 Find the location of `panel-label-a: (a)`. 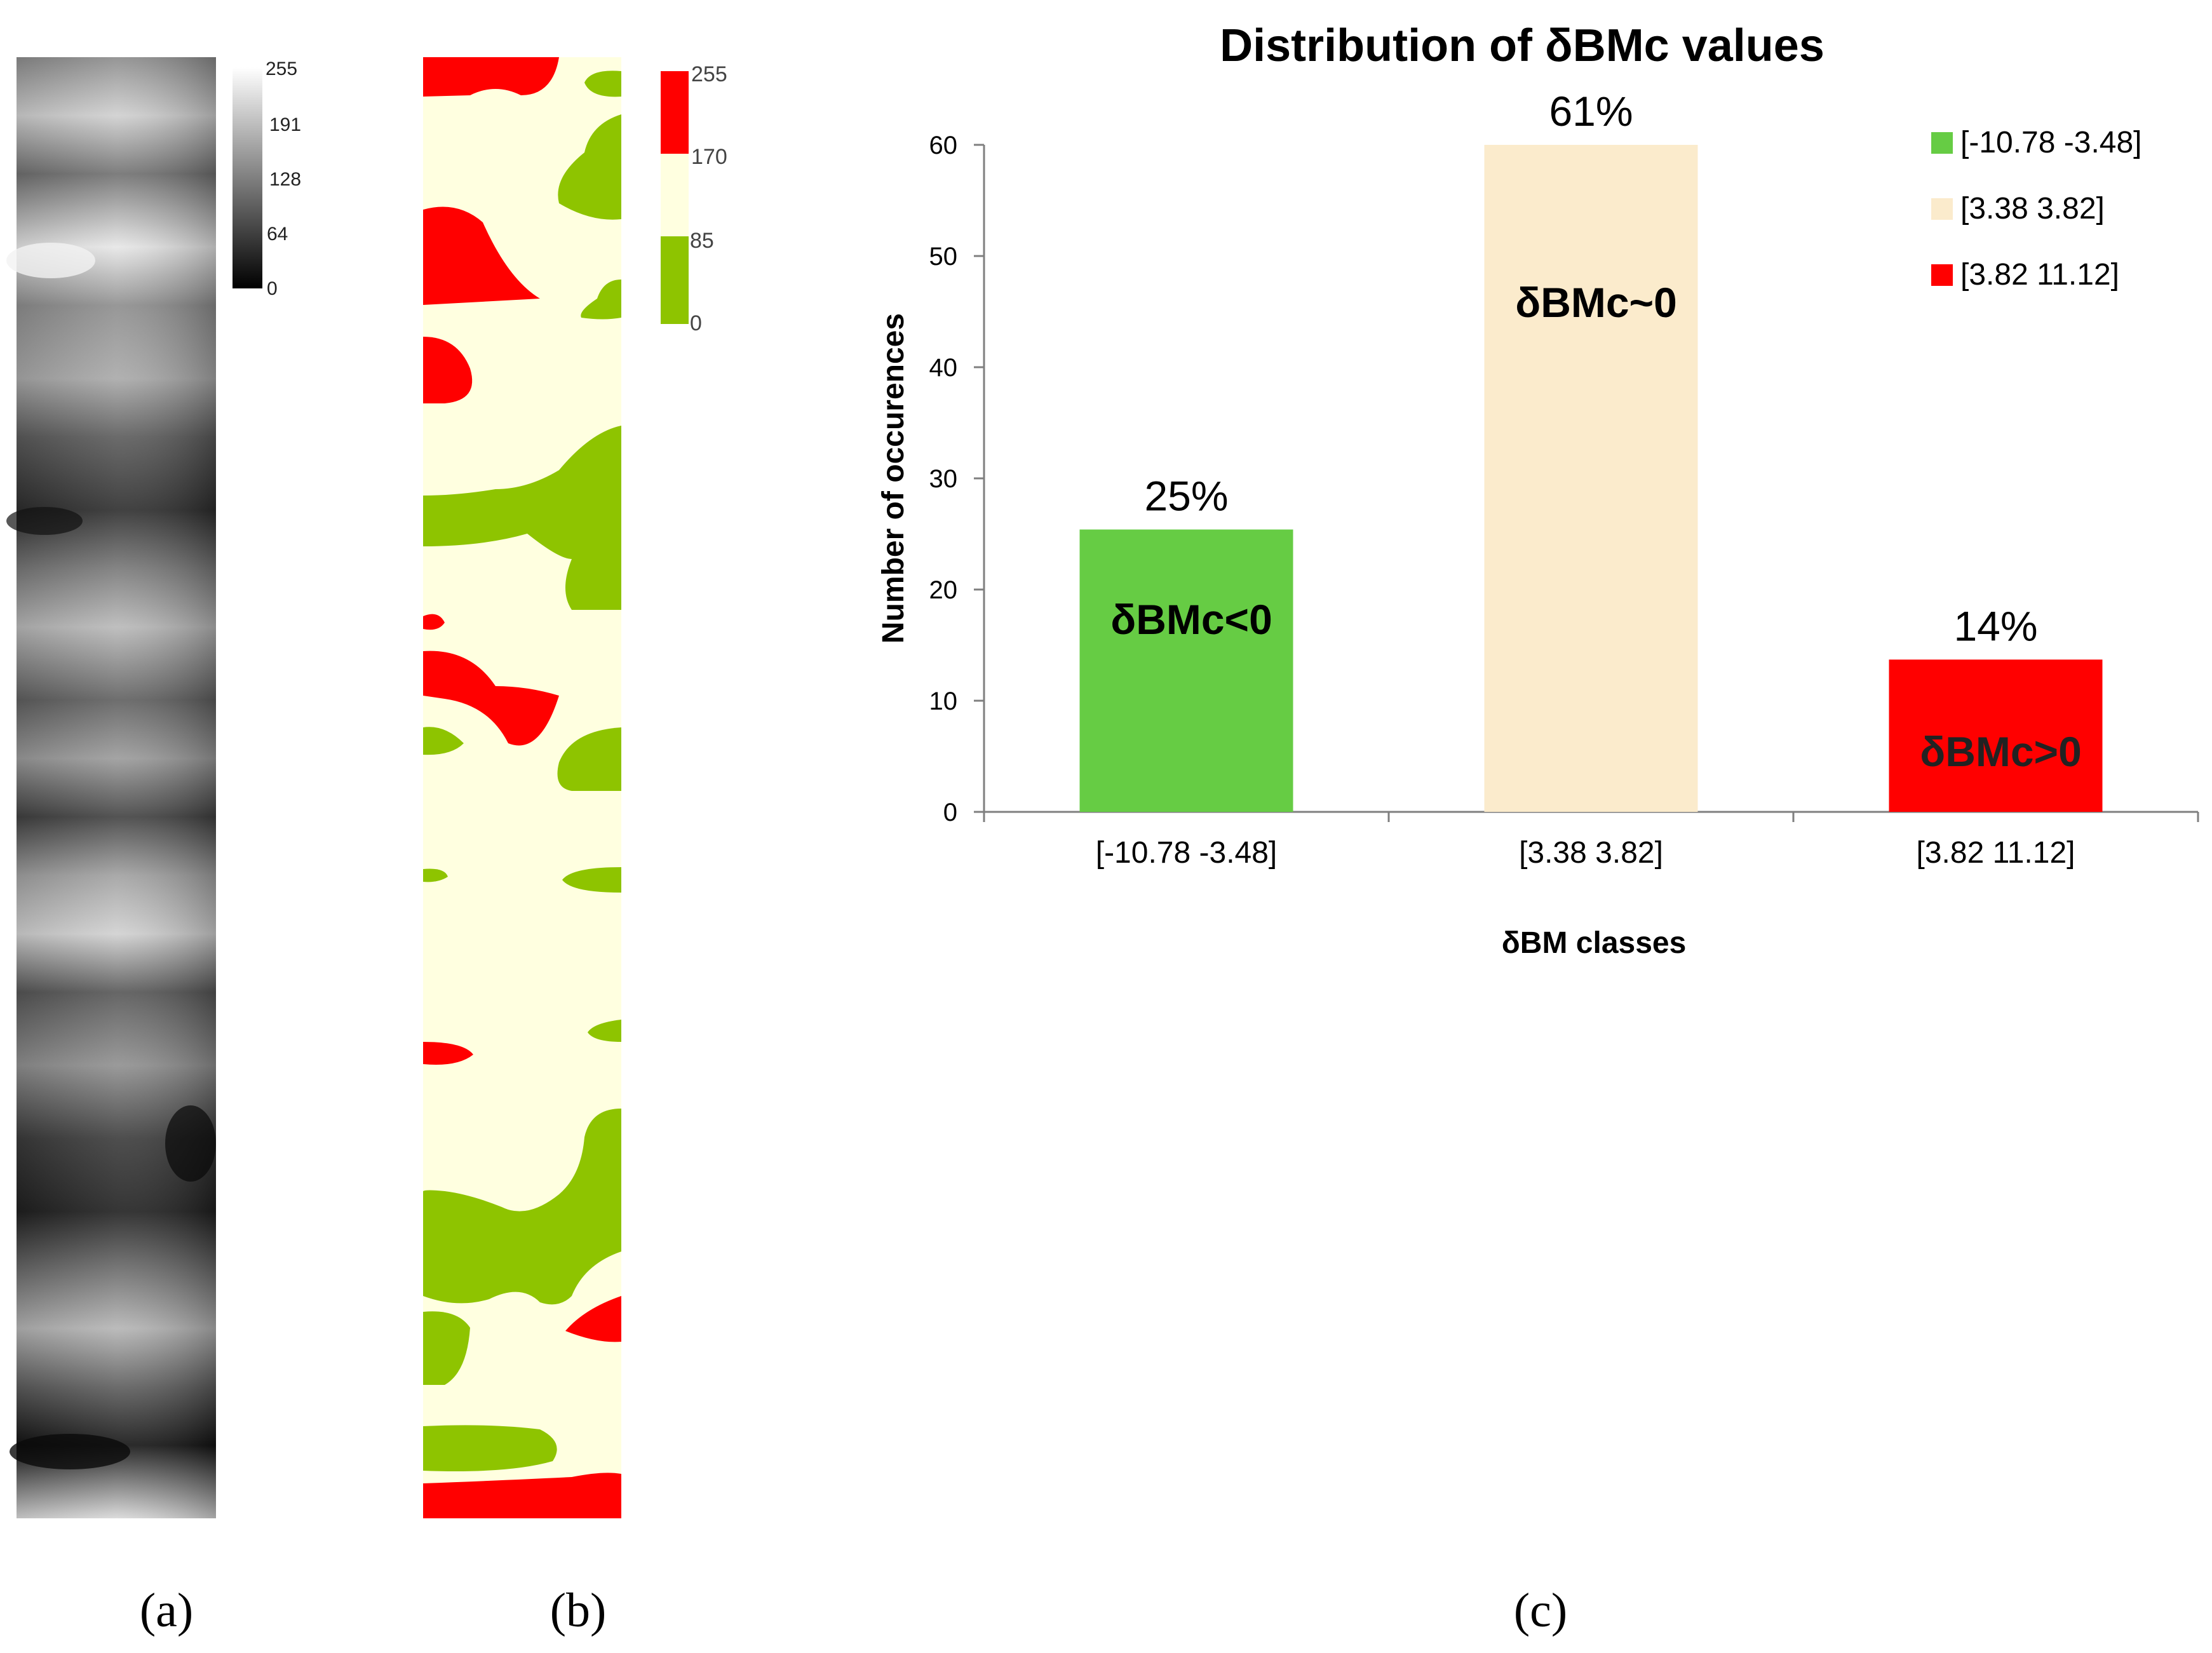

panel-label-a: (a) is located at coordinates (166, 1610).